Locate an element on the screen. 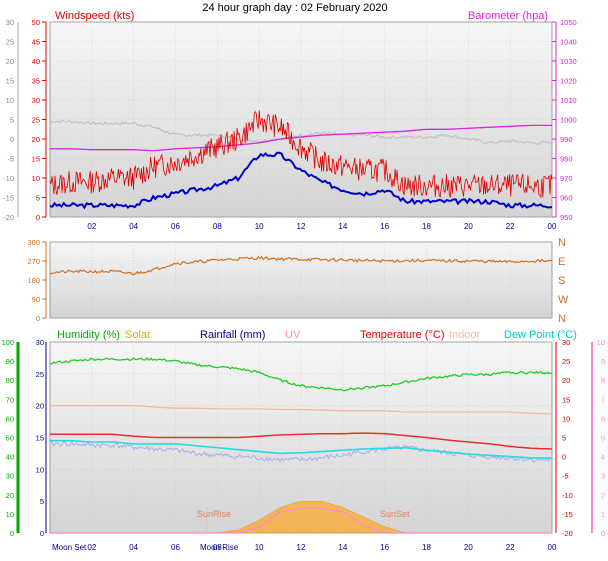  temperature-line is located at coordinates (301, 441).